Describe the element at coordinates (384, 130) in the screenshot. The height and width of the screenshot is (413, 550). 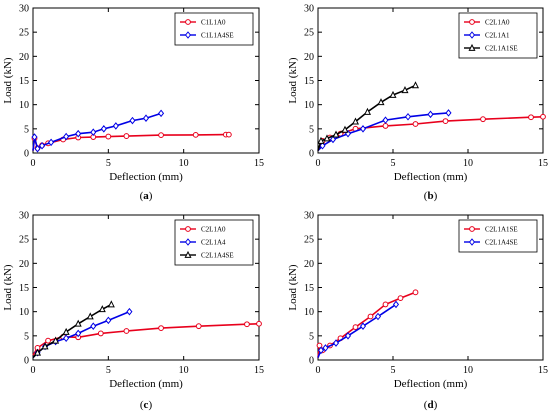
I see `series-C2L1A1` at that location.